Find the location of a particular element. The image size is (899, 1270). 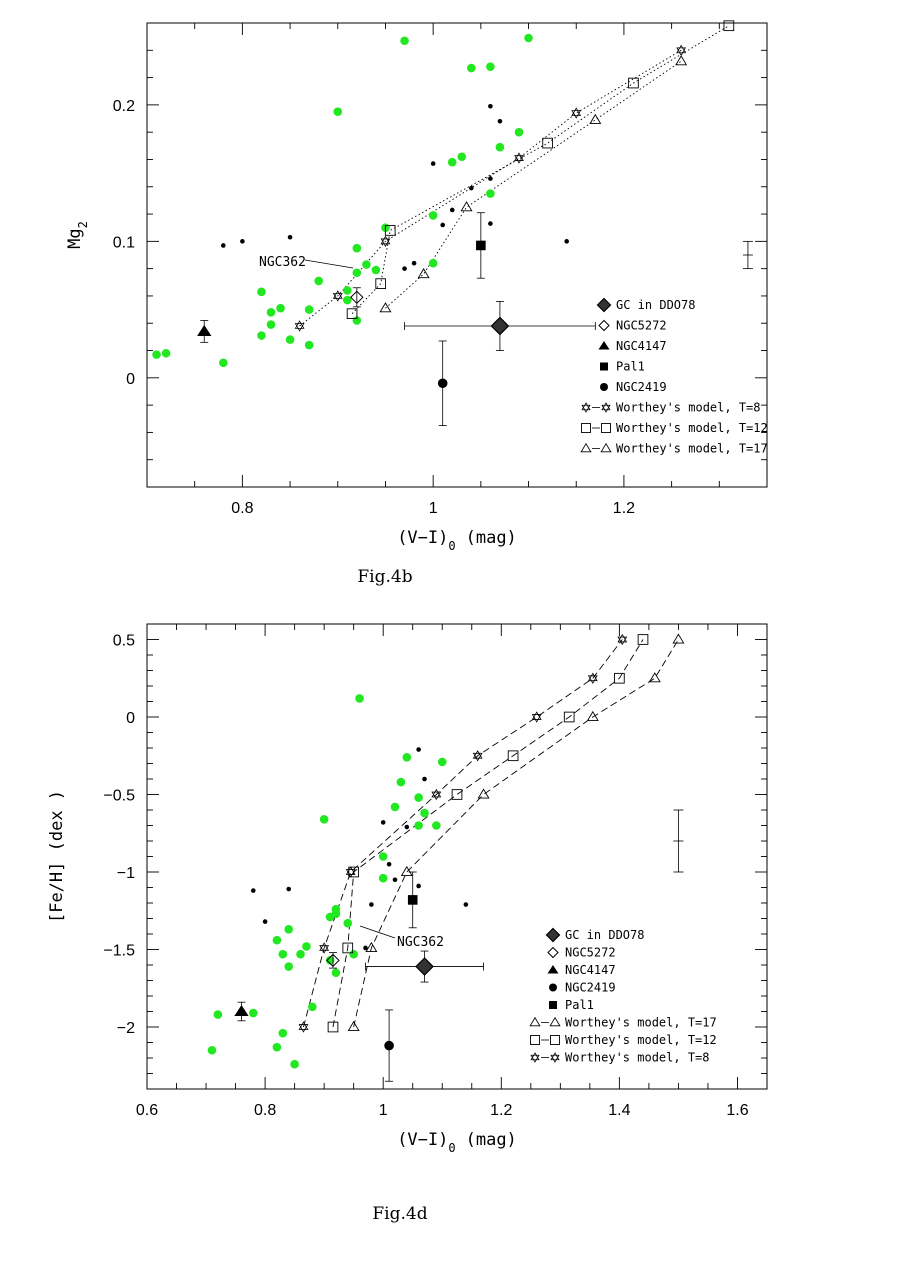

y-tick-label: 0.1 is located at coordinates (124, 242).